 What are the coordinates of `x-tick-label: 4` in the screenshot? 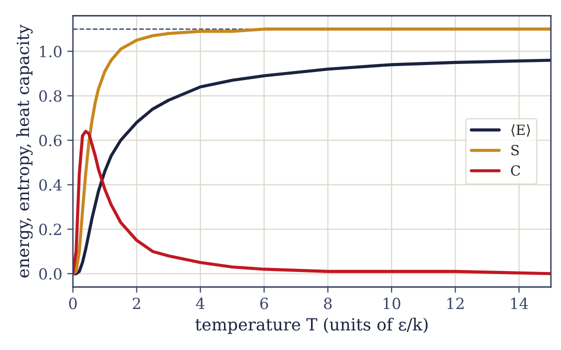 It's located at (200, 304).